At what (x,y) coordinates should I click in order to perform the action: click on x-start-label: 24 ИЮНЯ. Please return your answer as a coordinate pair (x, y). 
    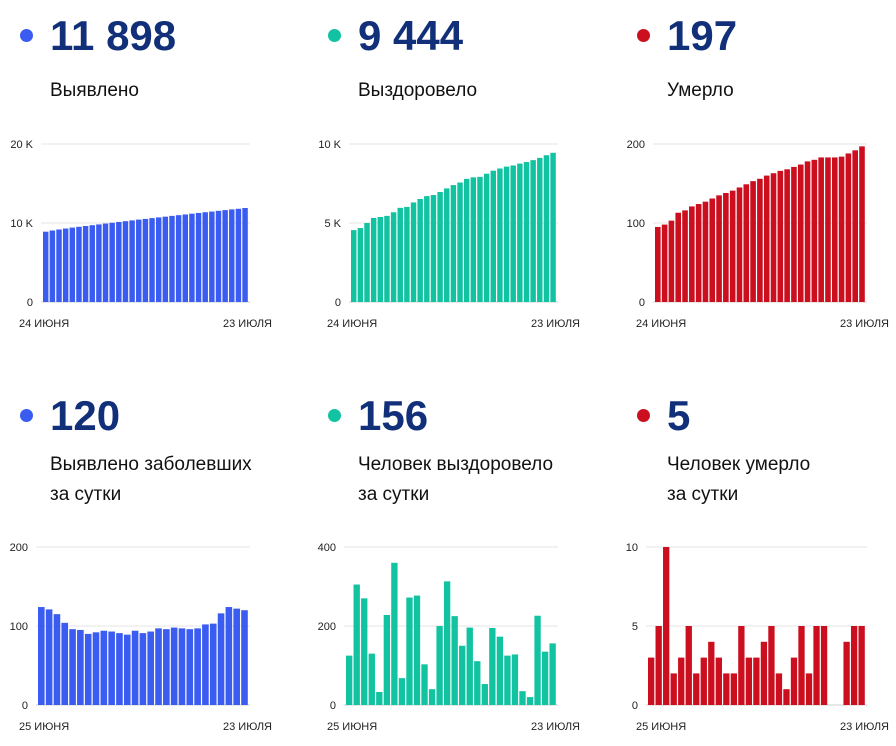
    Looking at the image, I should click on (44, 324).